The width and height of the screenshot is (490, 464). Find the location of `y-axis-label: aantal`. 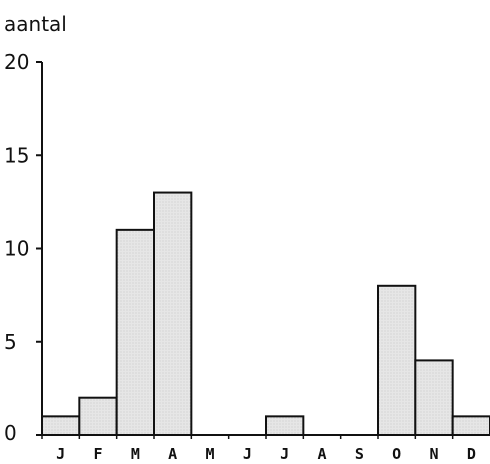

y-axis-label: aantal is located at coordinates (35, 24).